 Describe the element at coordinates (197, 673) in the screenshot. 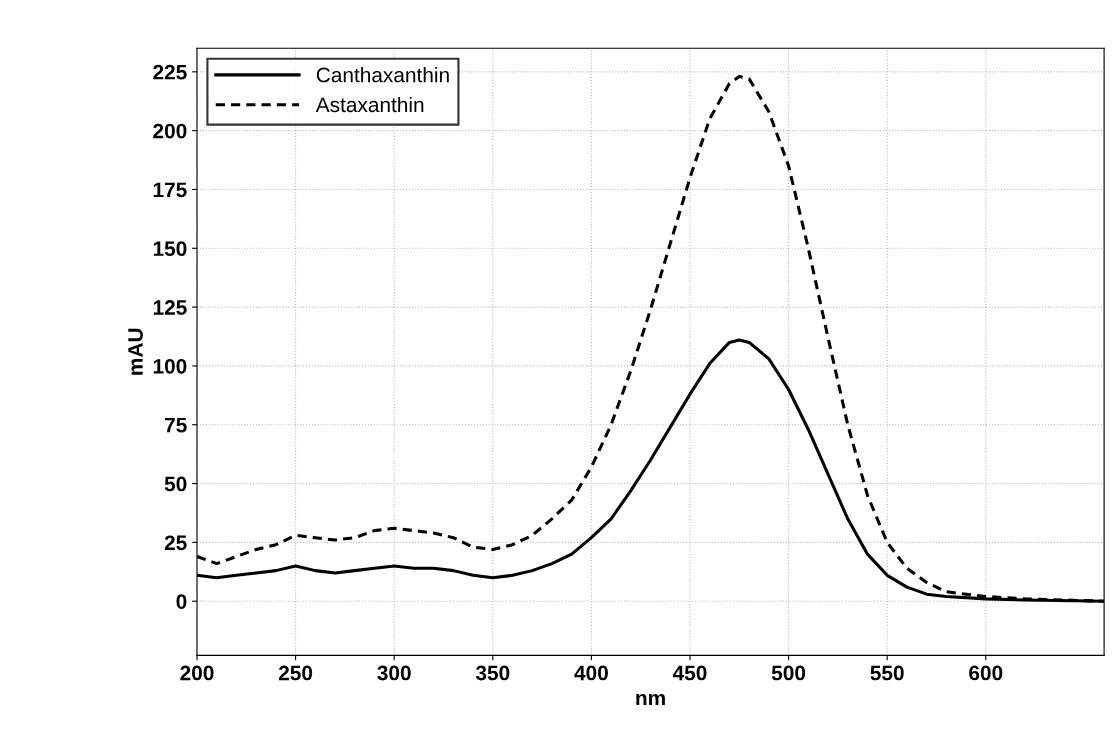

I see `x-tick-label: 200` at that location.